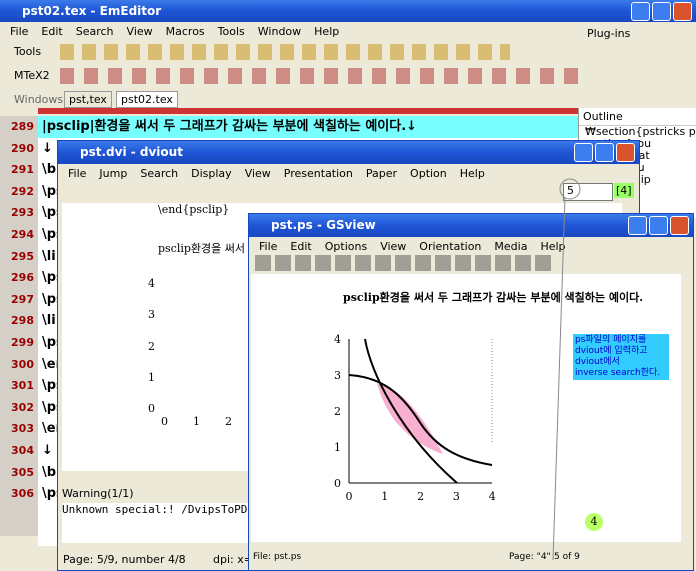 This screenshot has width=696, height=571. What do you see at coordinates (22, 494) in the screenshot?
I see `line-number: 306` at bounding box center [22, 494].